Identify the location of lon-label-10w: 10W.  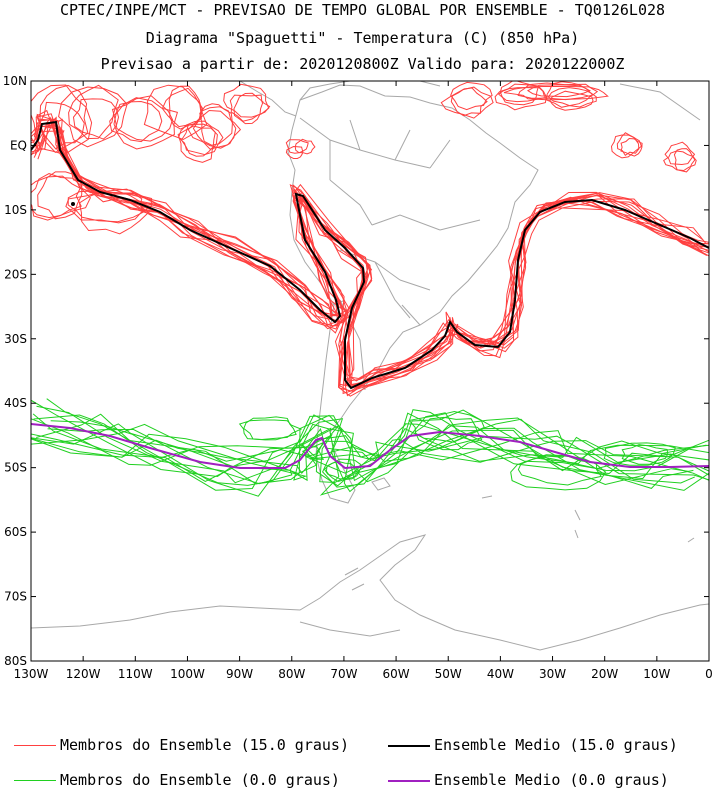
(656, 674).